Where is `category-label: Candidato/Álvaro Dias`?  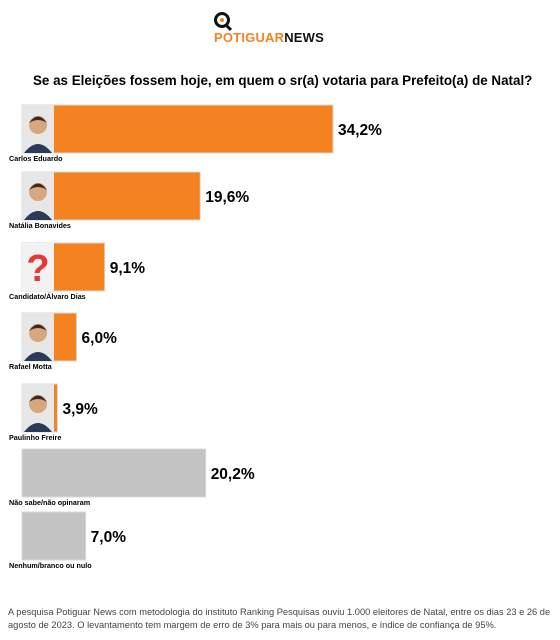
category-label: Candidato/Álvaro Dias is located at coordinates (47, 296).